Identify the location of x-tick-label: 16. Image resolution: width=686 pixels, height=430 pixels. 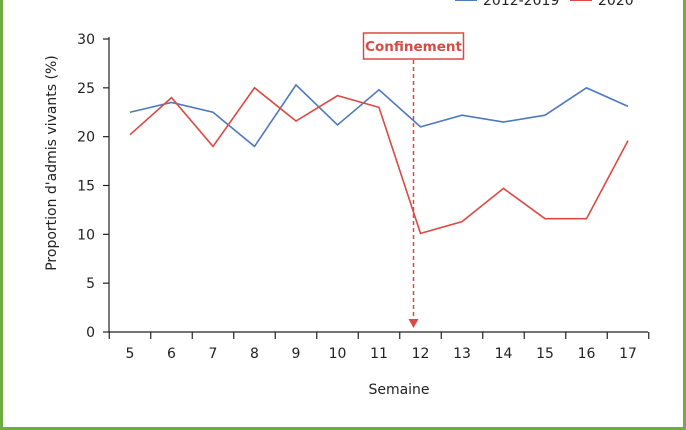
(587, 354).